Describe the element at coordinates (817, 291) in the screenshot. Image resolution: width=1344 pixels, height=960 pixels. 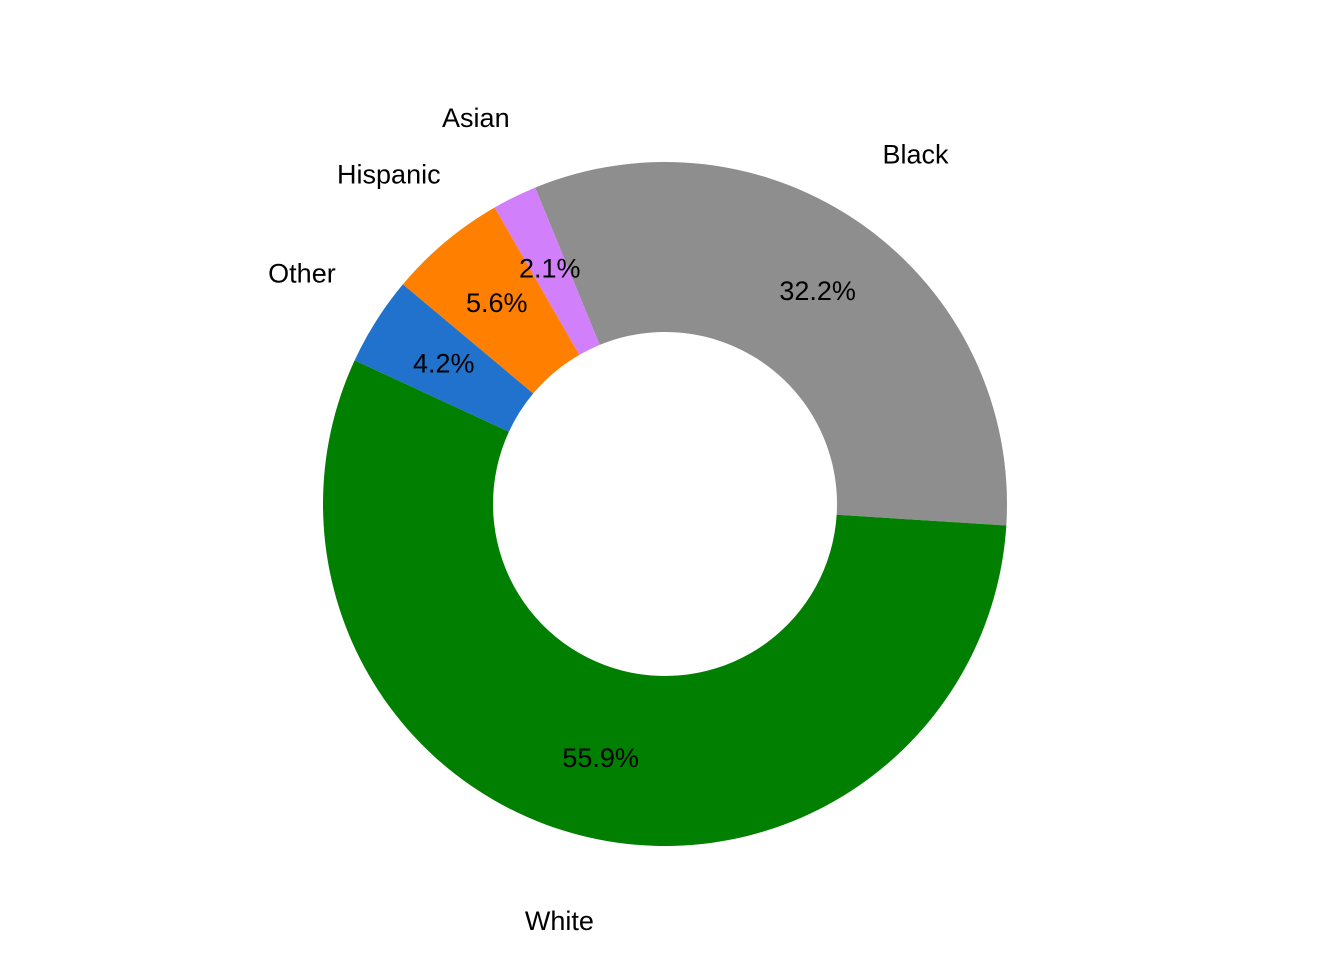
I see `percent-label-black: 32.2%` at that location.